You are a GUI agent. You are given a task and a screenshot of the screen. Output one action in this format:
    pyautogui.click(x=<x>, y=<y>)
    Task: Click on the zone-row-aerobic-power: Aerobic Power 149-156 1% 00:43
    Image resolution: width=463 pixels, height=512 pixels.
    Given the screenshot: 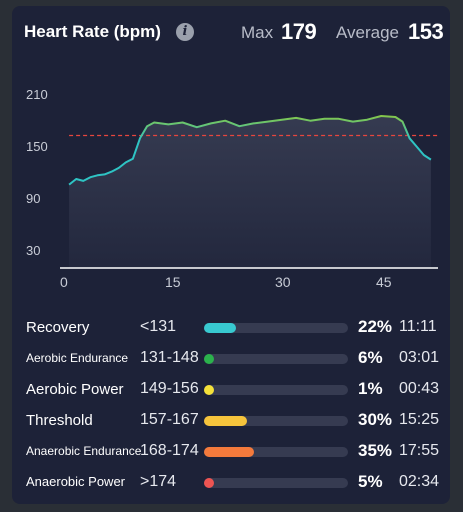 What is the action you would take?
    pyautogui.click(x=231, y=389)
    